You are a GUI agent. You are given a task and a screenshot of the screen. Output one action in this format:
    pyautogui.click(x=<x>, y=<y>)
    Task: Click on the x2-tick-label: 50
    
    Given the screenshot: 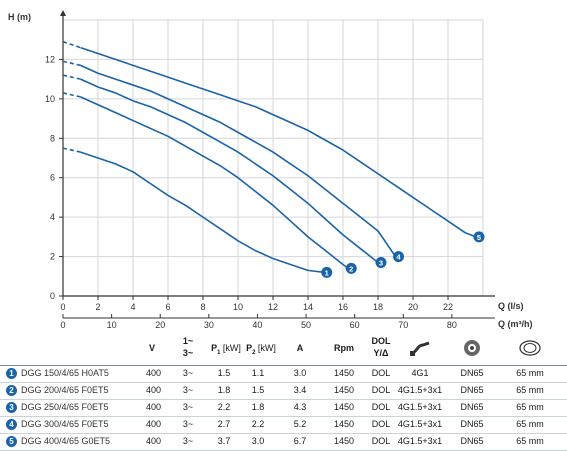 What is the action you would take?
    pyautogui.click(x=306, y=325)
    